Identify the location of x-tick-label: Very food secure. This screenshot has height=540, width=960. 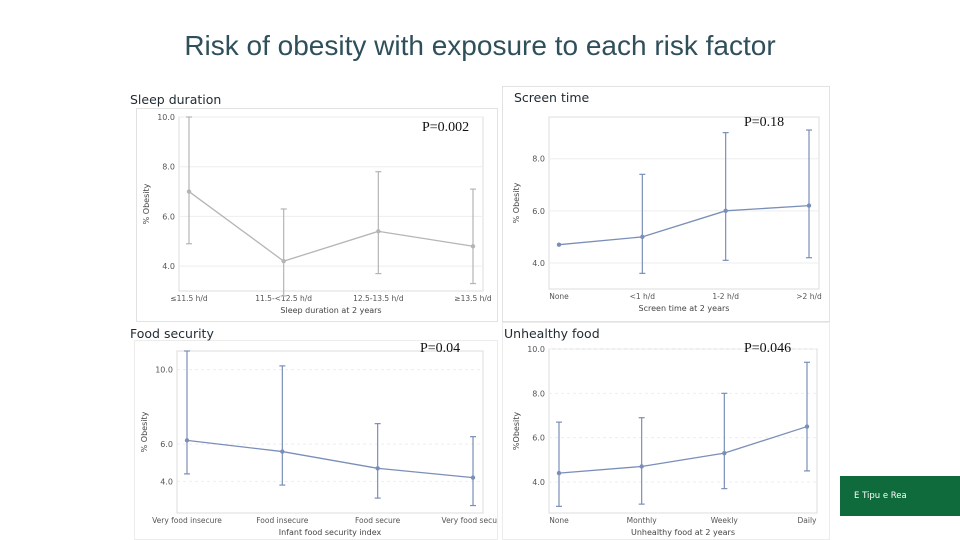
(469, 520).